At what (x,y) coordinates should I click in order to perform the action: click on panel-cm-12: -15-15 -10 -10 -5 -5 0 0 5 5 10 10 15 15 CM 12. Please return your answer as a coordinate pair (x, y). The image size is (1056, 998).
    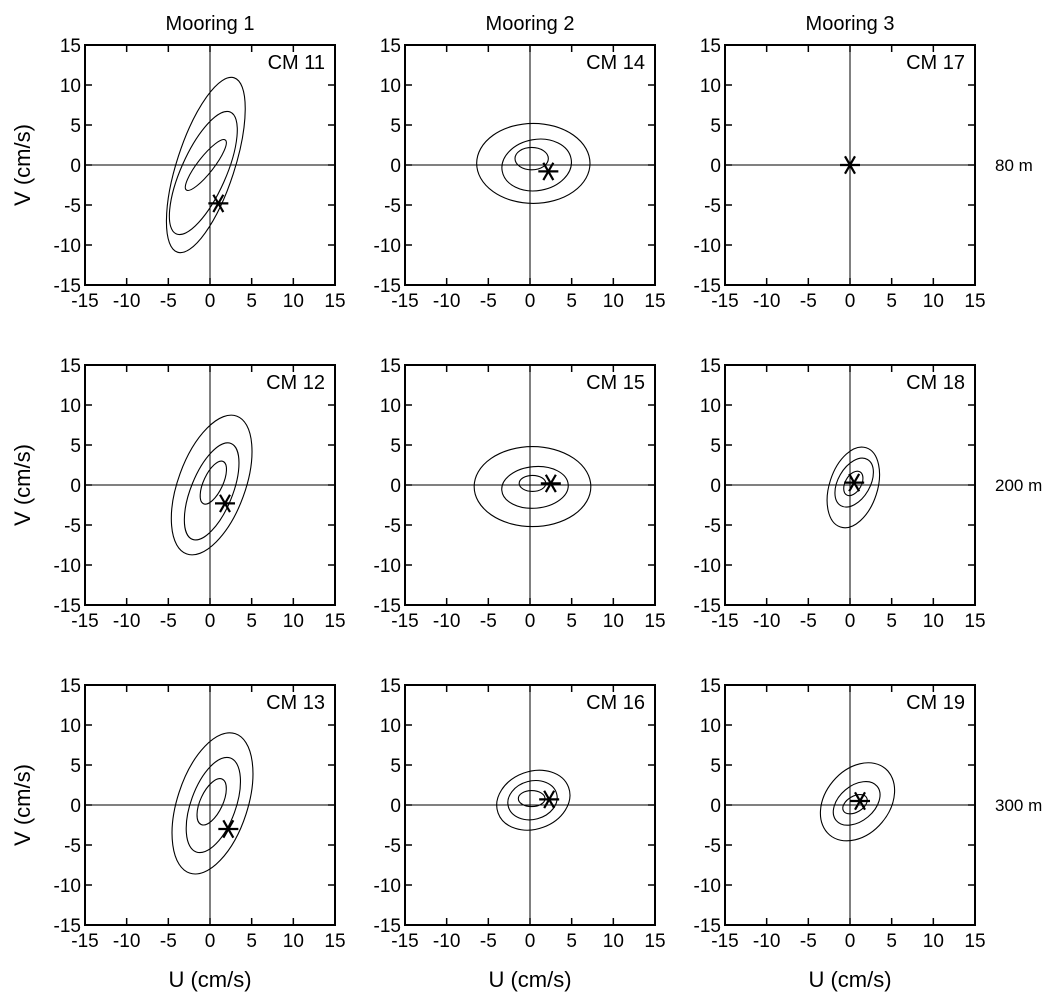
    Looking at the image, I should click on (200, 494).